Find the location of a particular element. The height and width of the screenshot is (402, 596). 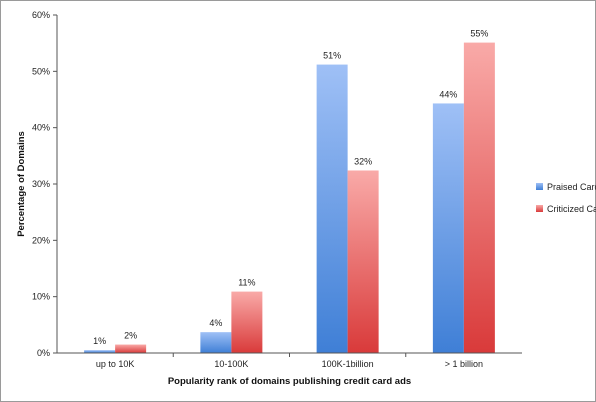

y-axis-ticks: 0% 10% 20% 30% 40% 50% 60% is located at coordinates (44, 184).